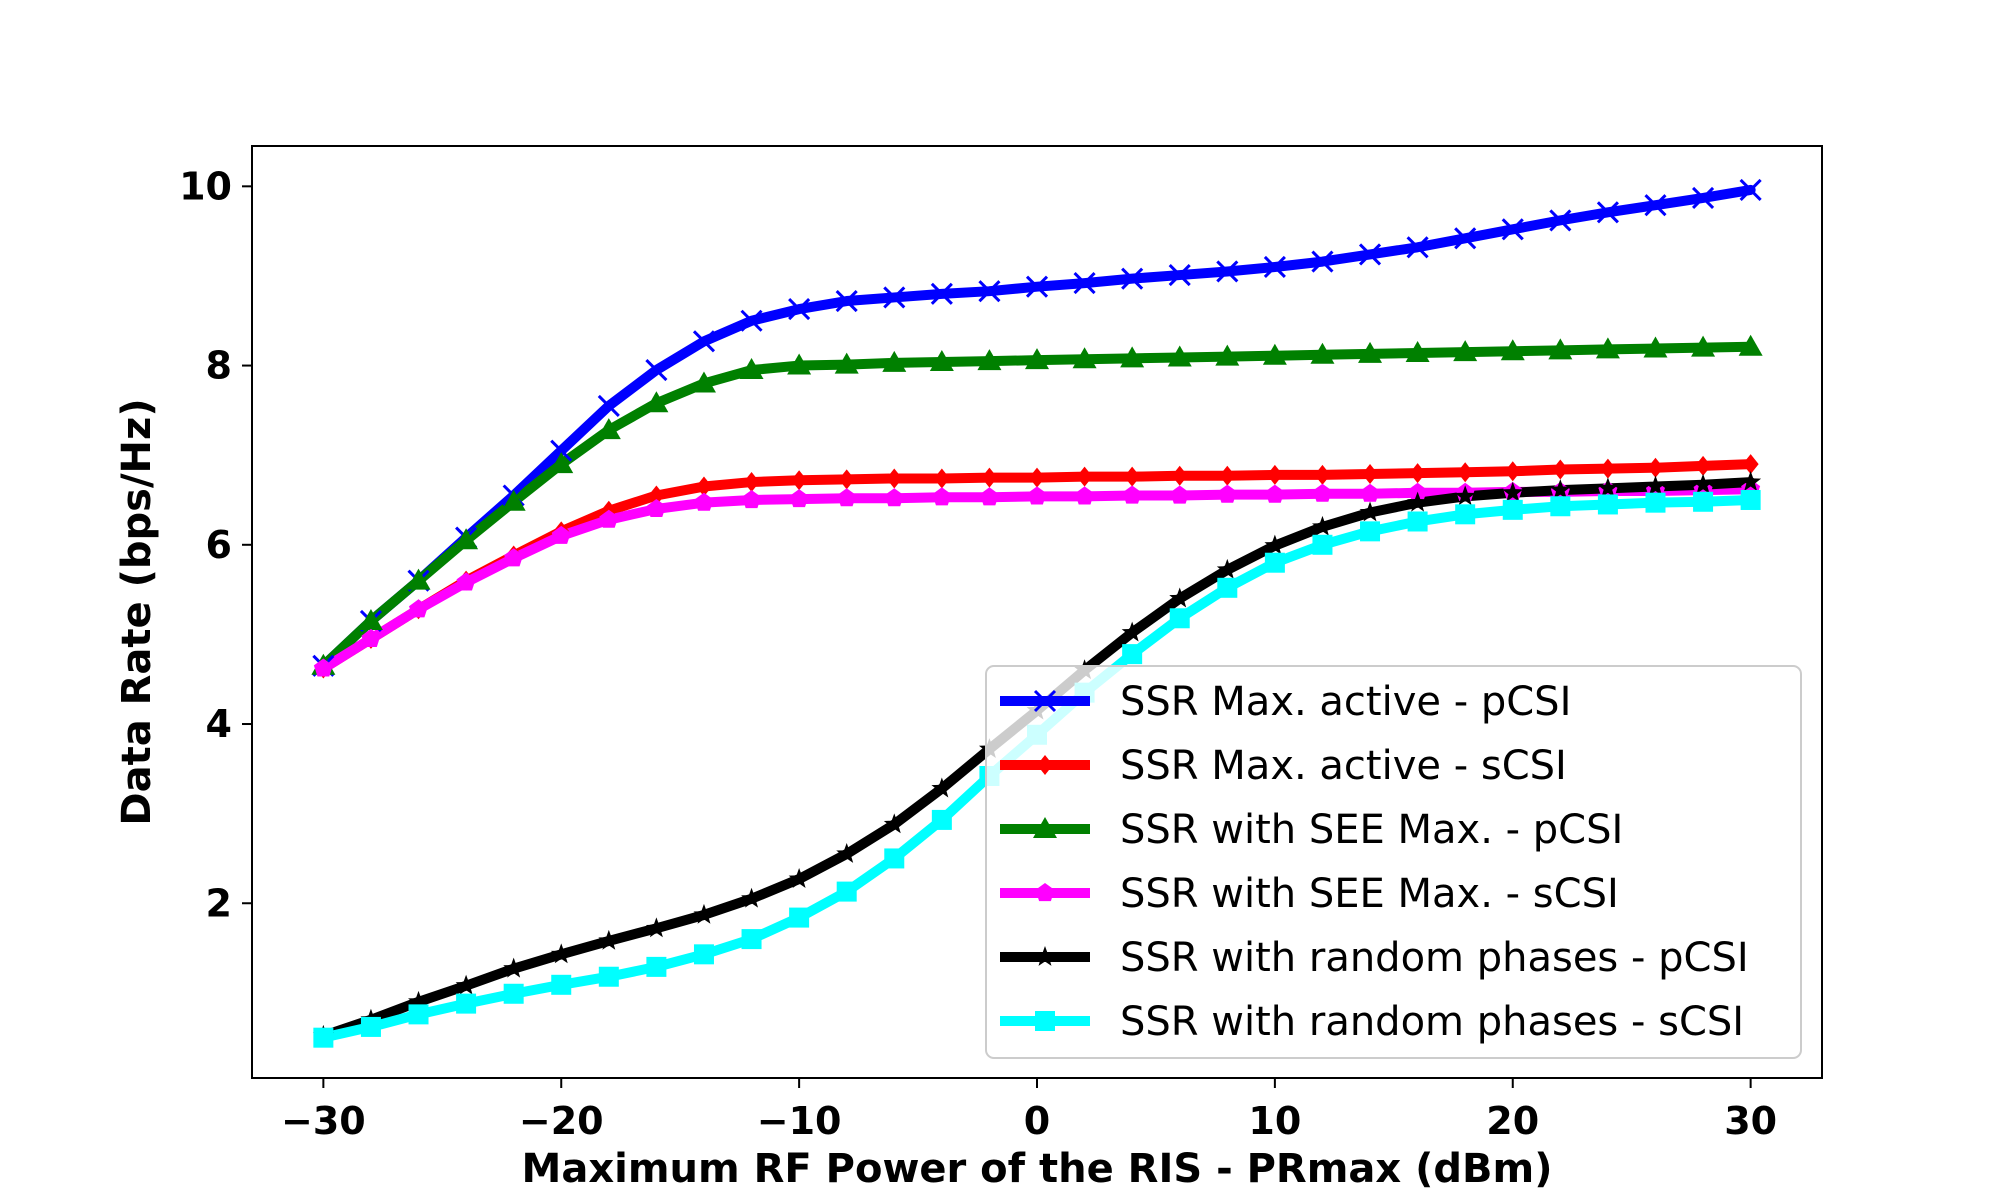  Describe the element at coordinates (1369, 894) in the screenshot. I see `legend-label: SSR with SEE Max. - sCSI` at that location.